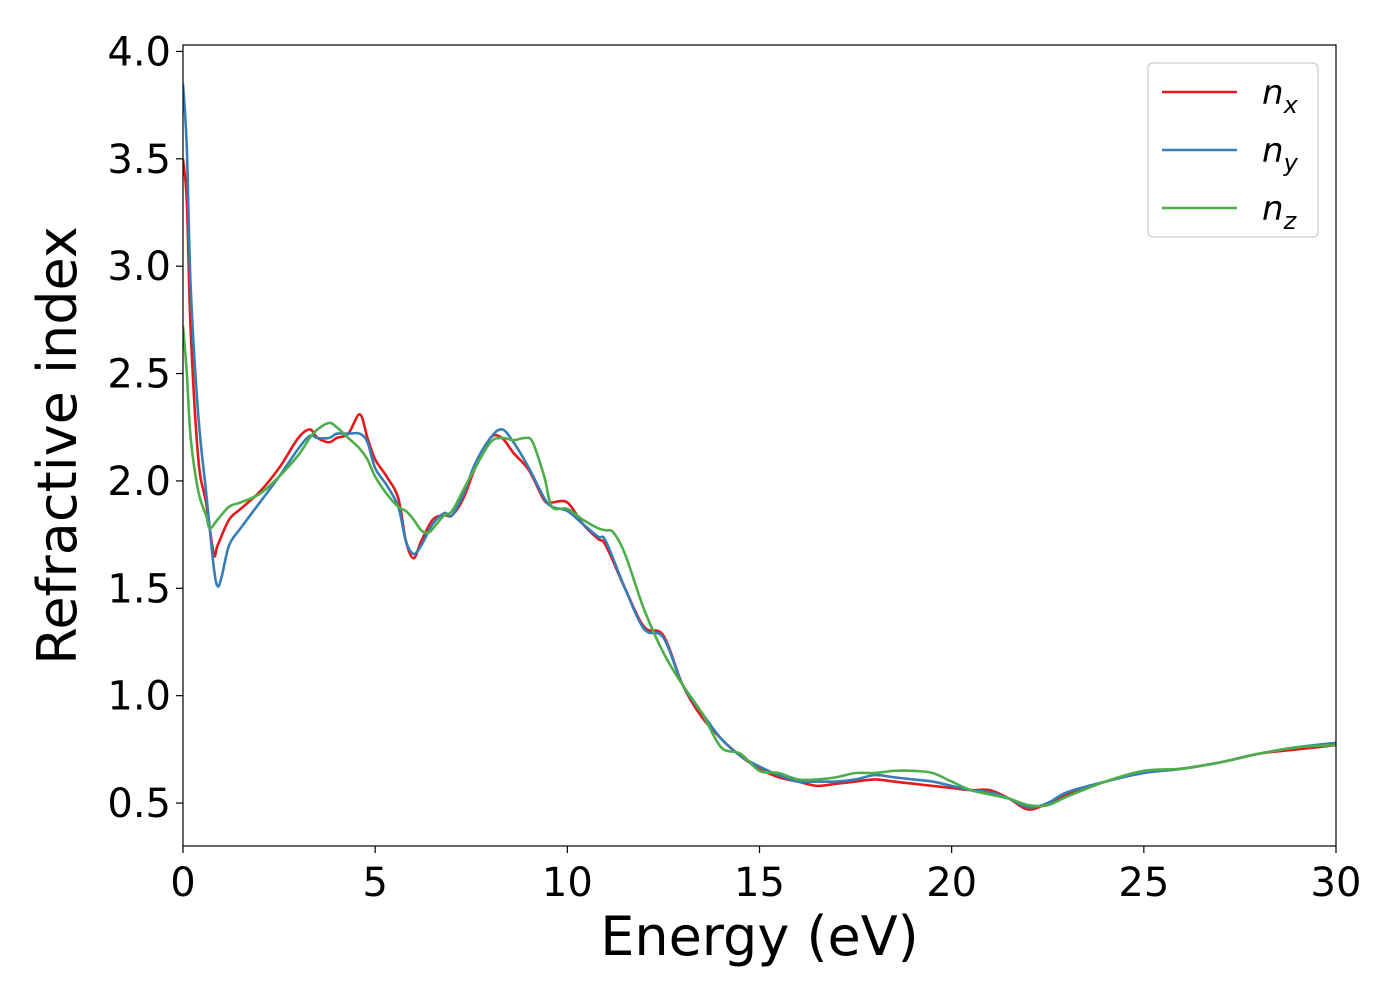  Describe the element at coordinates (139, 375) in the screenshot. I see `y-tick-label: 2.5` at that location.